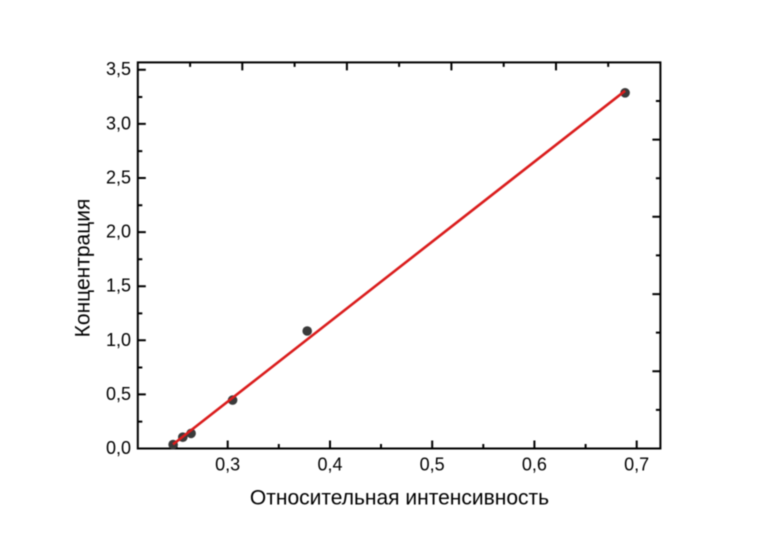 The width and height of the screenshot is (768, 538). I want to click on svg-text: 0,7, so click(636, 465).